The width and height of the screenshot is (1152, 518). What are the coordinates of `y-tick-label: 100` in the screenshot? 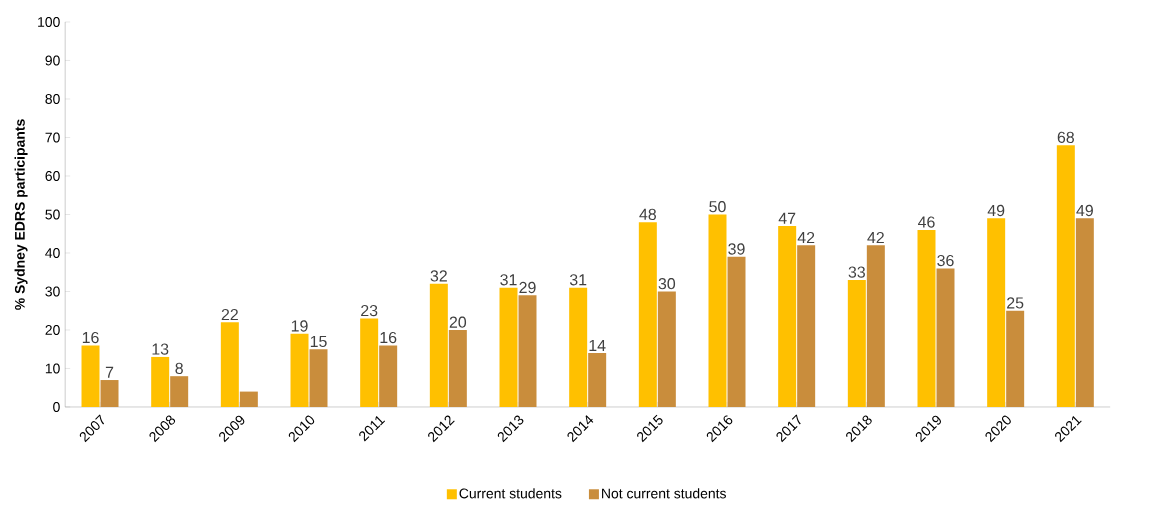 It's located at (49, 22).